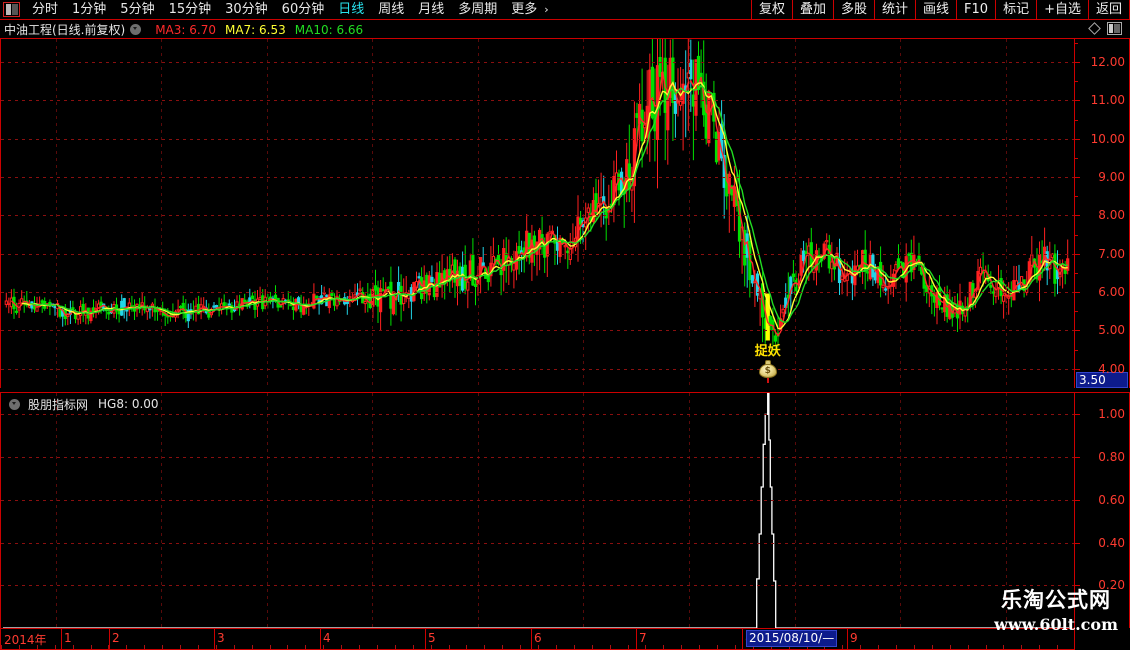 This screenshot has height=650, width=1130. Describe the element at coordinates (1107, 100) in the screenshot. I see `price-axis-tick-label: 11.00` at that location.